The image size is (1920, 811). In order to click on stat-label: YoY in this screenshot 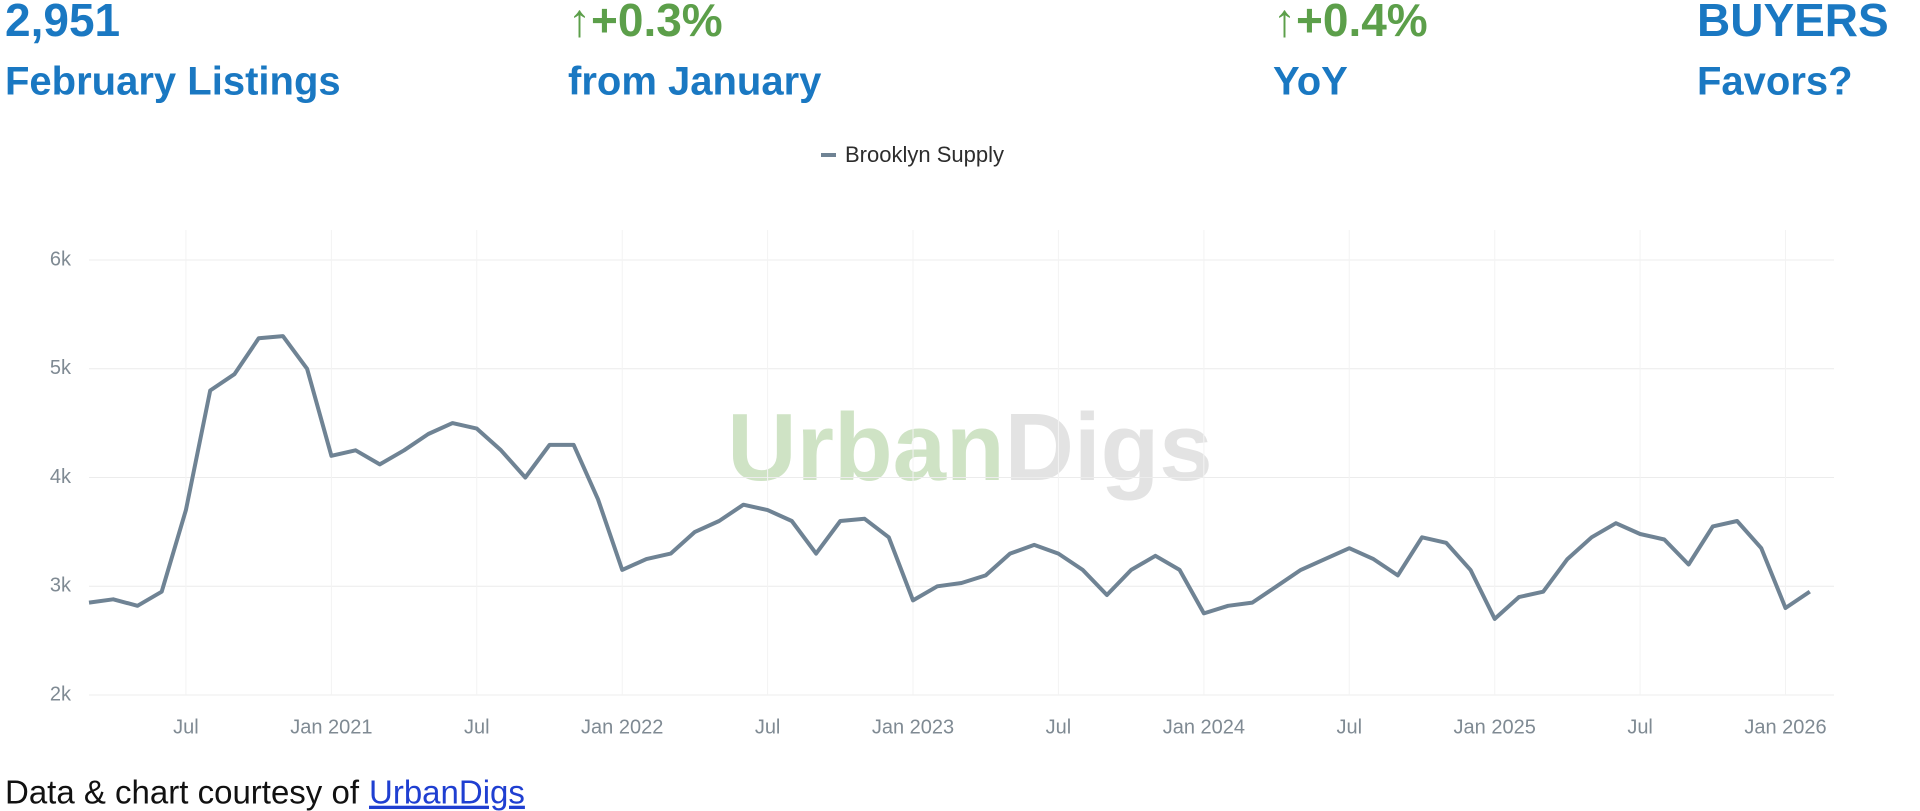, I will do `click(1310, 82)`.